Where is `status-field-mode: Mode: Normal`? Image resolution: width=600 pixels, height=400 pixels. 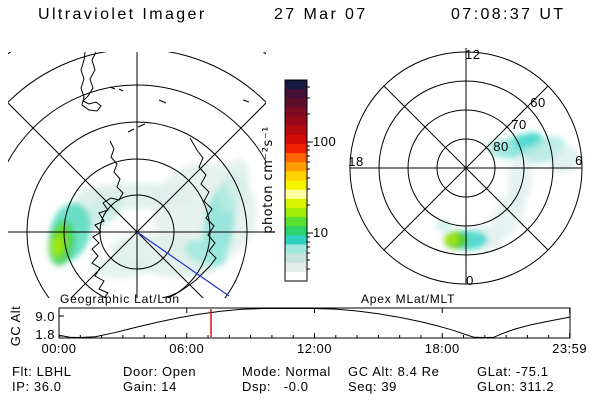 status-field-mode: Mode: Normal is located at coordinates (286, 371).